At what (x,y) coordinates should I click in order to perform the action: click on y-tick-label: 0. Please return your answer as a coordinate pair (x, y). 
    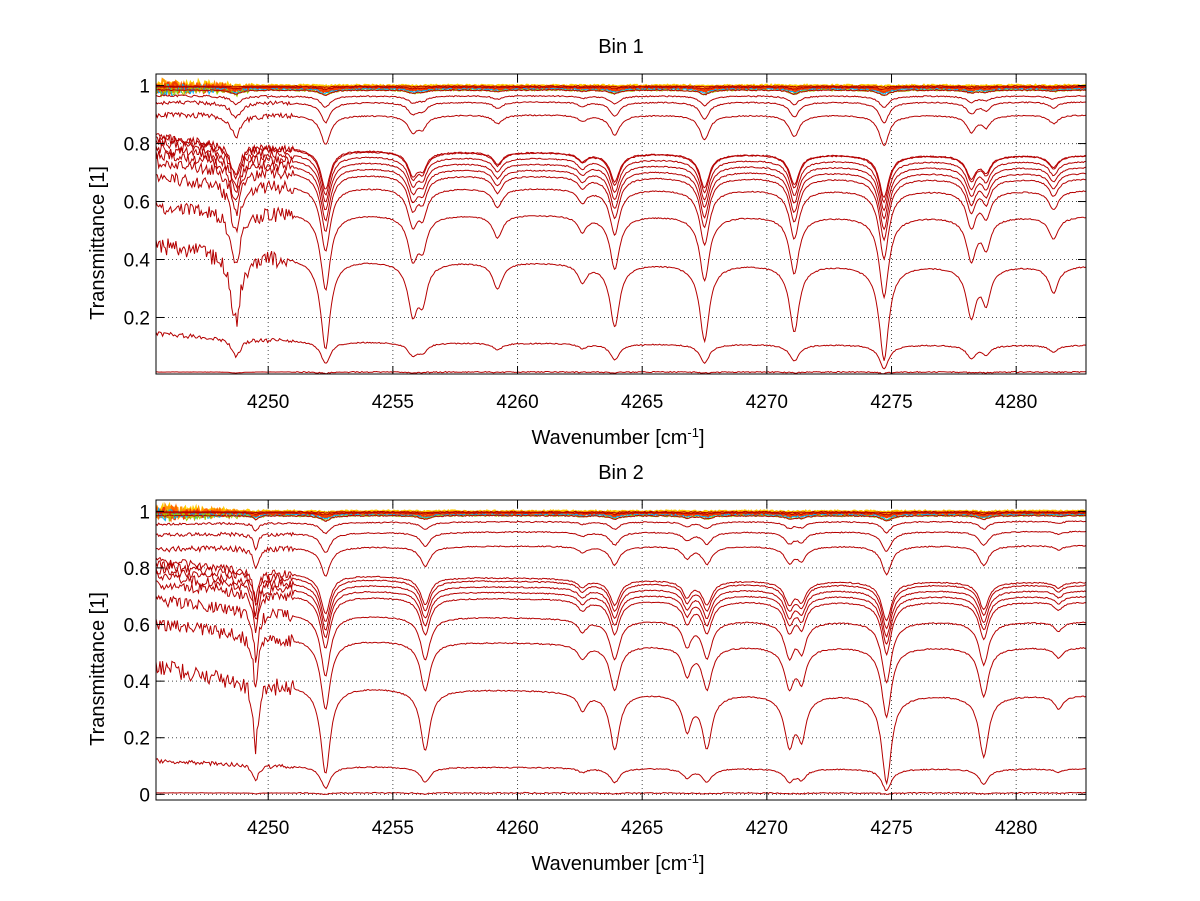
    Looking at the image, I should click on (144, 795).